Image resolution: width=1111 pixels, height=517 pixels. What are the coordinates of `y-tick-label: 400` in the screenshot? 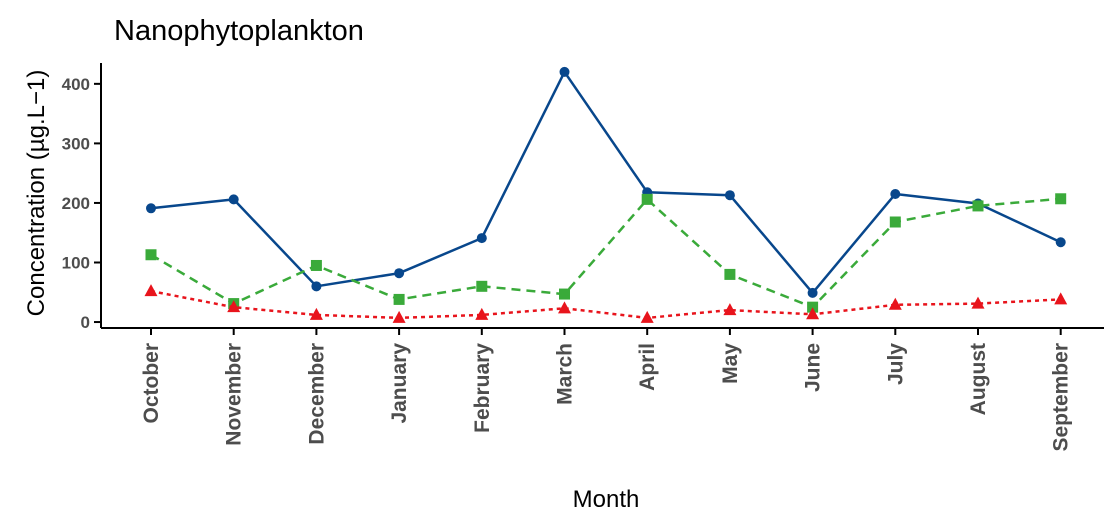 It's located at (76, 84).